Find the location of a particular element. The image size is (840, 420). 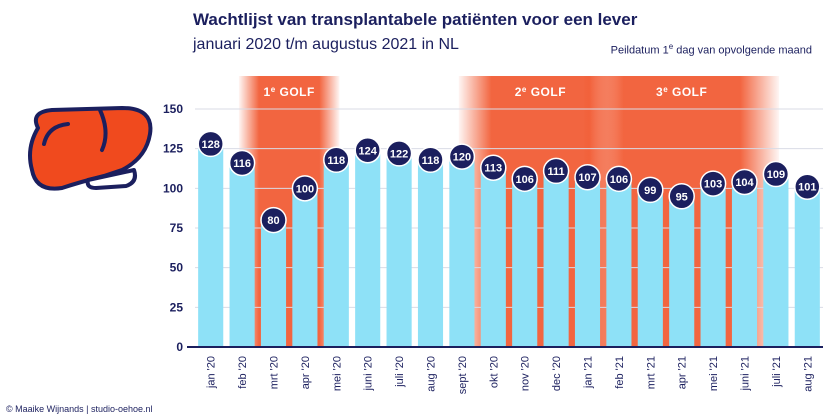

x-tick-label: nov '20 is located at coordinates (526, 373).